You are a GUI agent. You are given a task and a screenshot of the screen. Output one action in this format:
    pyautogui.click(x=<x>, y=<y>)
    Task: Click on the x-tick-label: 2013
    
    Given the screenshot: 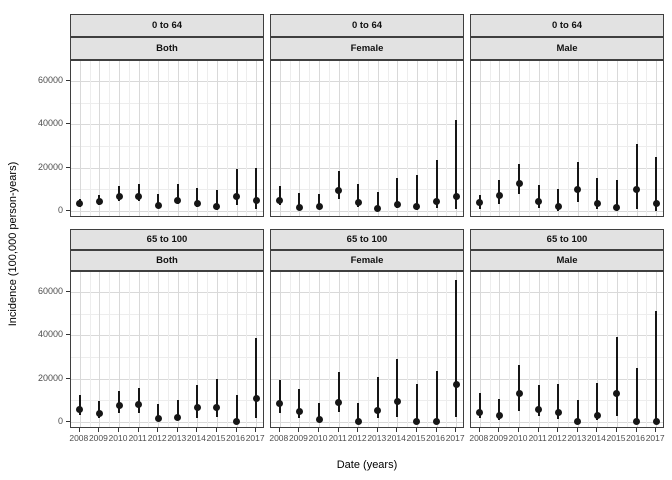 What is the action you would take?
    pyautogui.click(x=177, y=438)
    